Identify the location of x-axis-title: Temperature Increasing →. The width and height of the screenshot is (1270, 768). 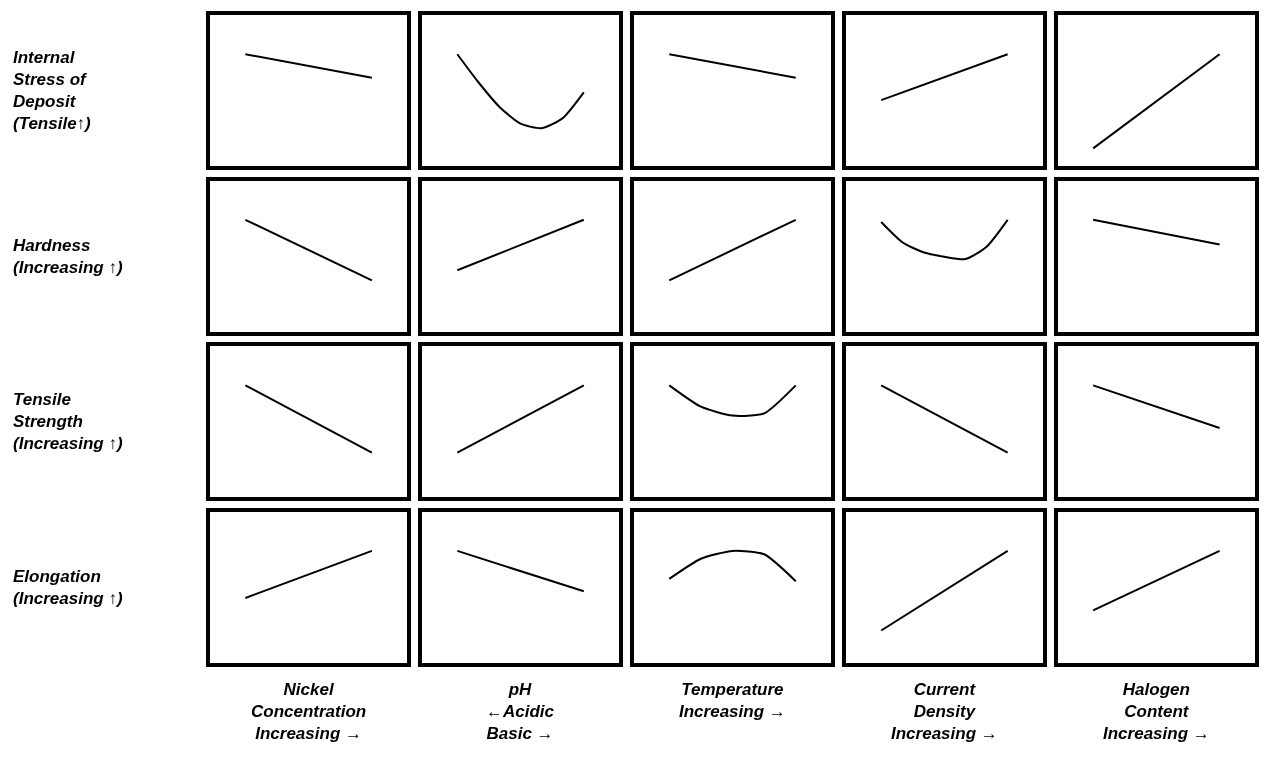
(732, 701).